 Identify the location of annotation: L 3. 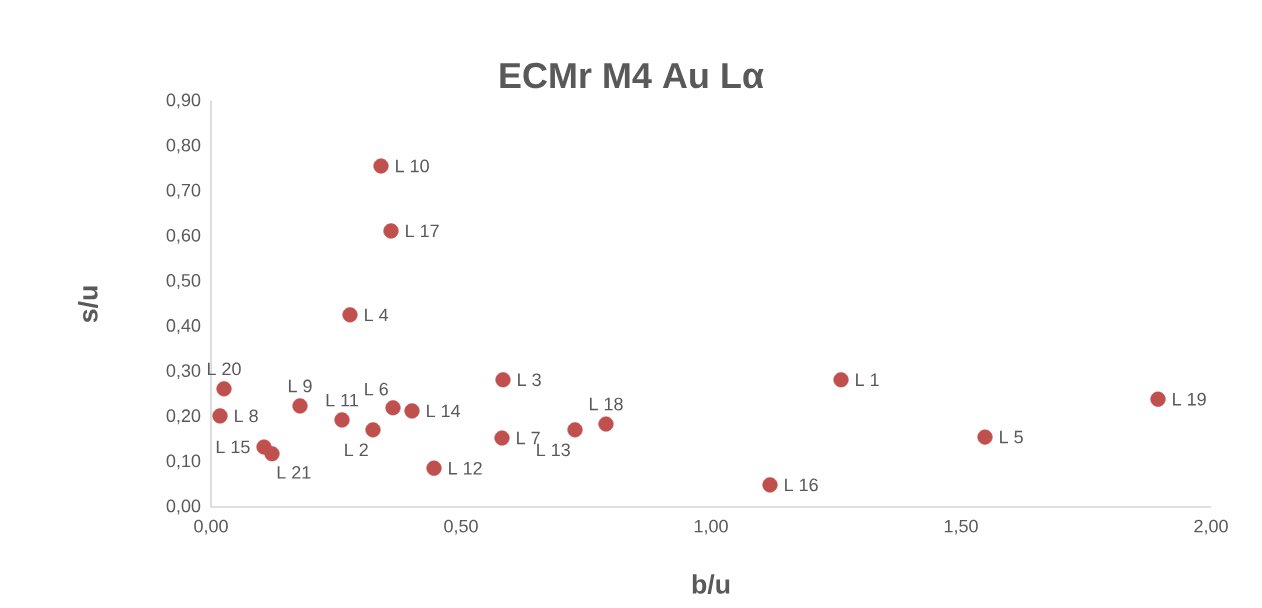
(529, 380).